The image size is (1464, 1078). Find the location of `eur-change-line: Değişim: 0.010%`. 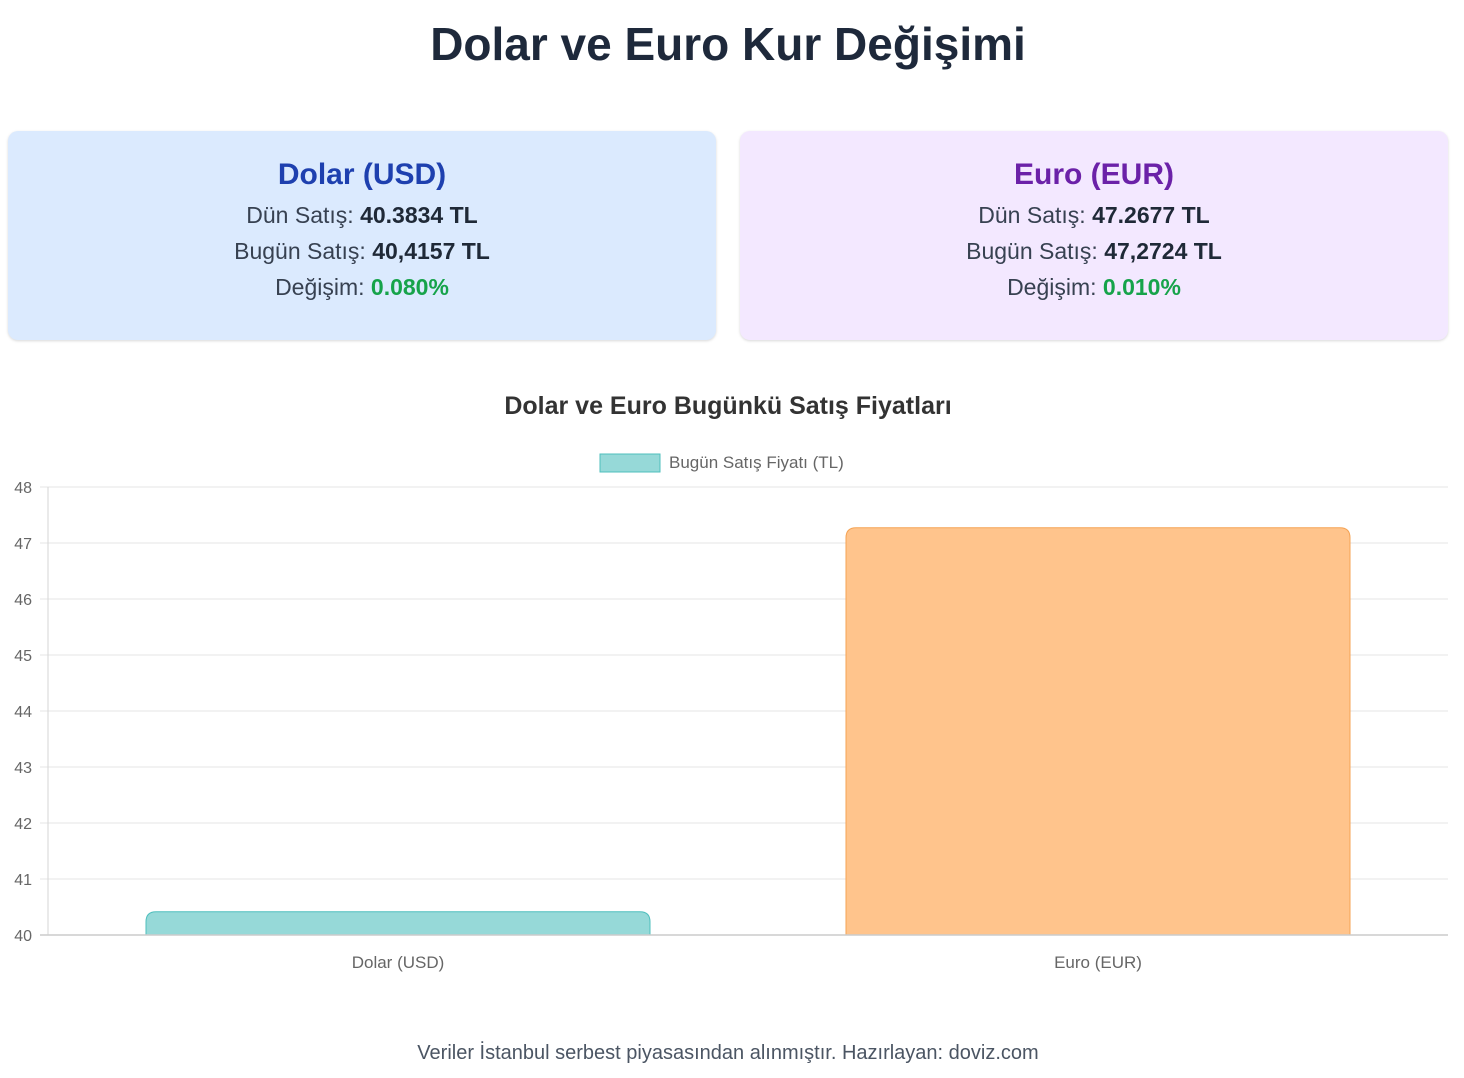

eur-change-line: Değişim: 0.010% is located at coordinates (1094, 287).